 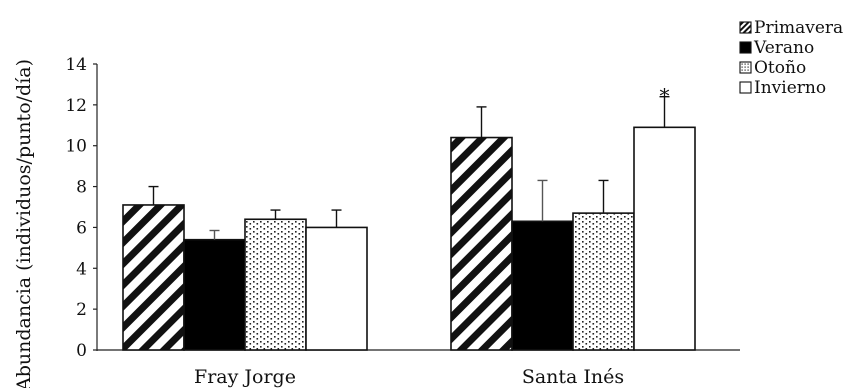 I want to click on y-tick-label: 10, so click(x=76, y=147).